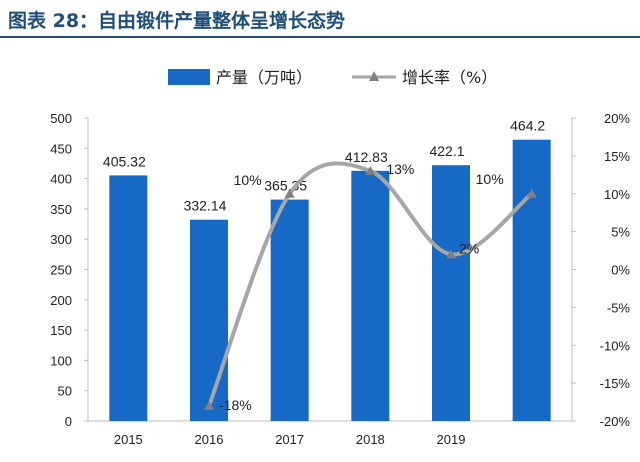 This screenshot has width=640, height=462. What do you see at coordinates (61, 330) in the screenshot?
I see `y-left-tick-label: 150` at bounding box center [61, 330].